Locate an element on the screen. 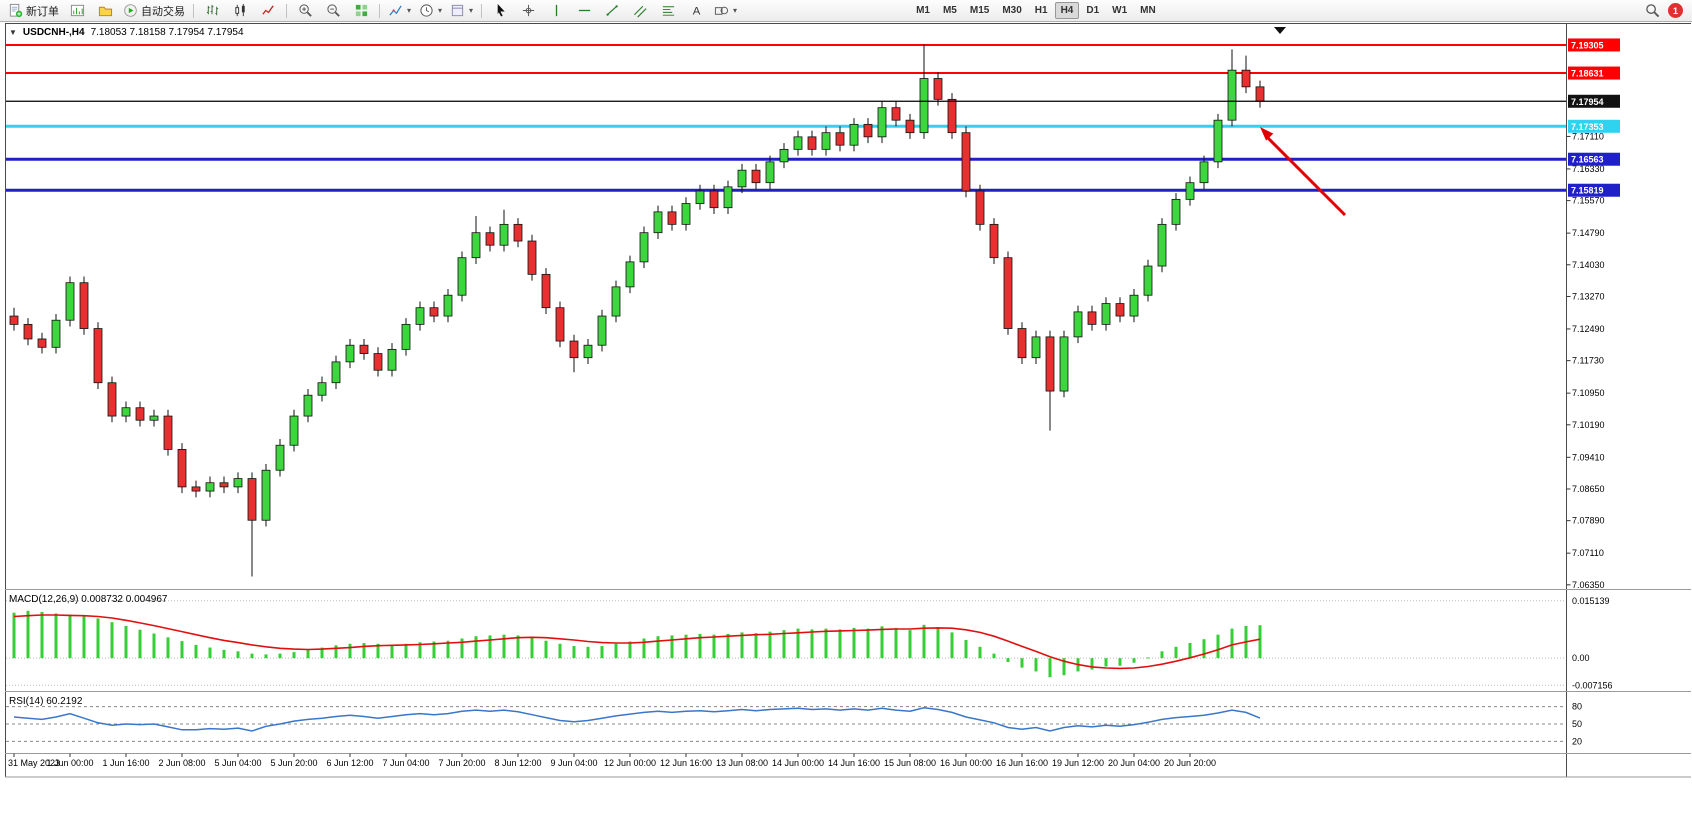 This screenshot has height=840, width=1692. price-tick-label: 7.14790 is located at coordinates (1588, 233).